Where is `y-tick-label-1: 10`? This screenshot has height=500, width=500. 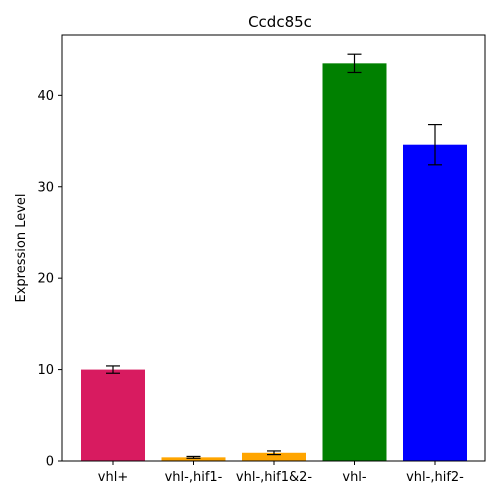
y-tick-label-1: 10 is located at coordinates (45, 370).